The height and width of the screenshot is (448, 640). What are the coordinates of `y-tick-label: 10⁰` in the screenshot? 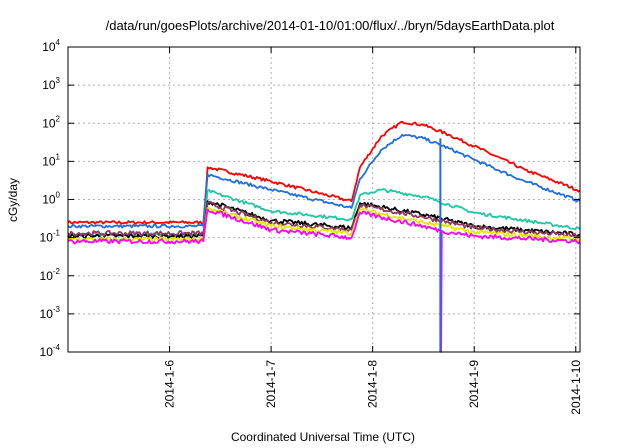 It's located at (51, 199).